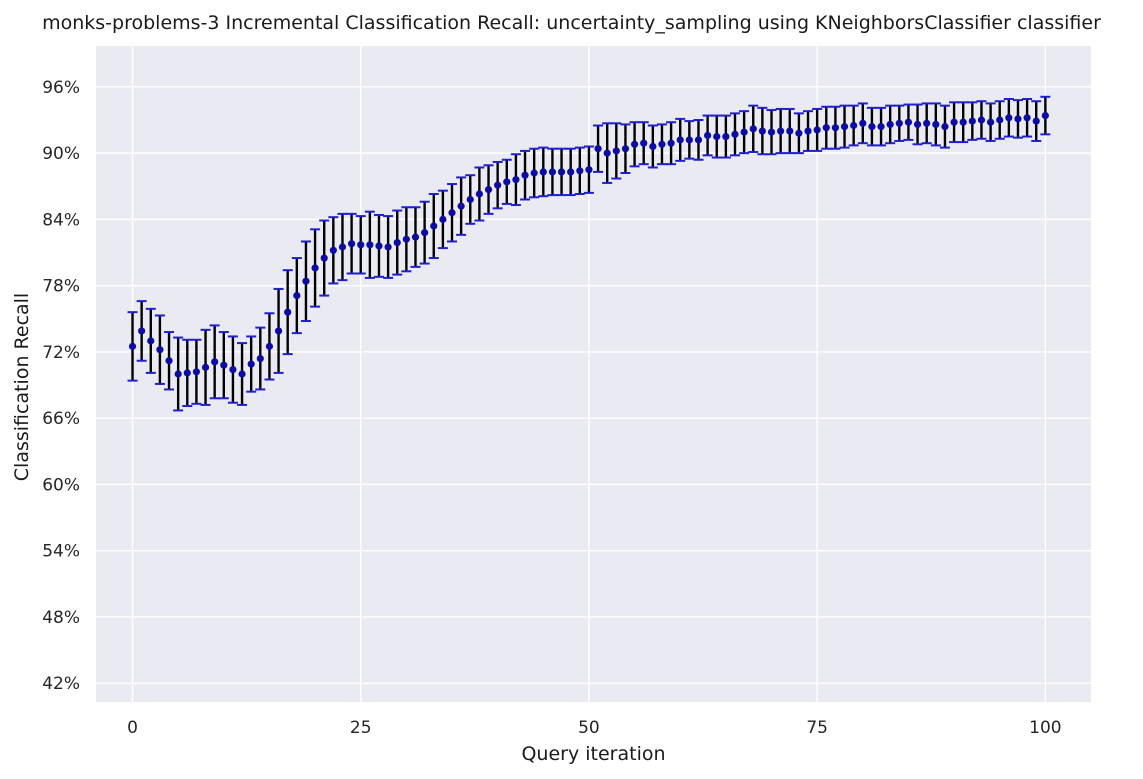  I want to click on y-tick-label: 84%, so click(61, 220).